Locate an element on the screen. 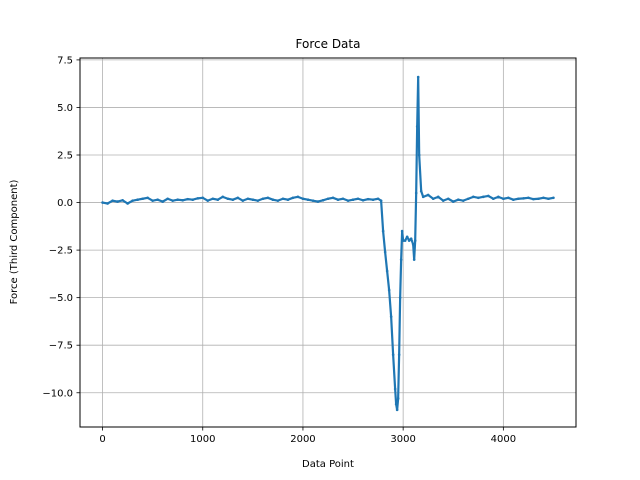 This screenshot has height=480, width=640. y-tick-label: −2.5 is located at coordinates (61, 251).